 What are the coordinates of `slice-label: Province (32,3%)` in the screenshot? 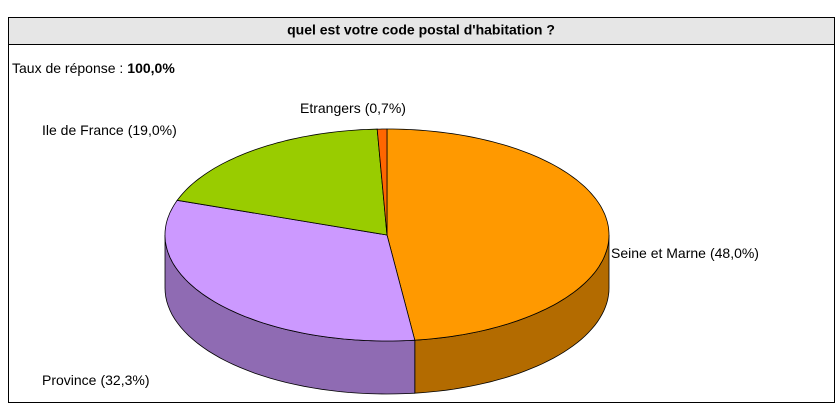 It's located at (96, 380).